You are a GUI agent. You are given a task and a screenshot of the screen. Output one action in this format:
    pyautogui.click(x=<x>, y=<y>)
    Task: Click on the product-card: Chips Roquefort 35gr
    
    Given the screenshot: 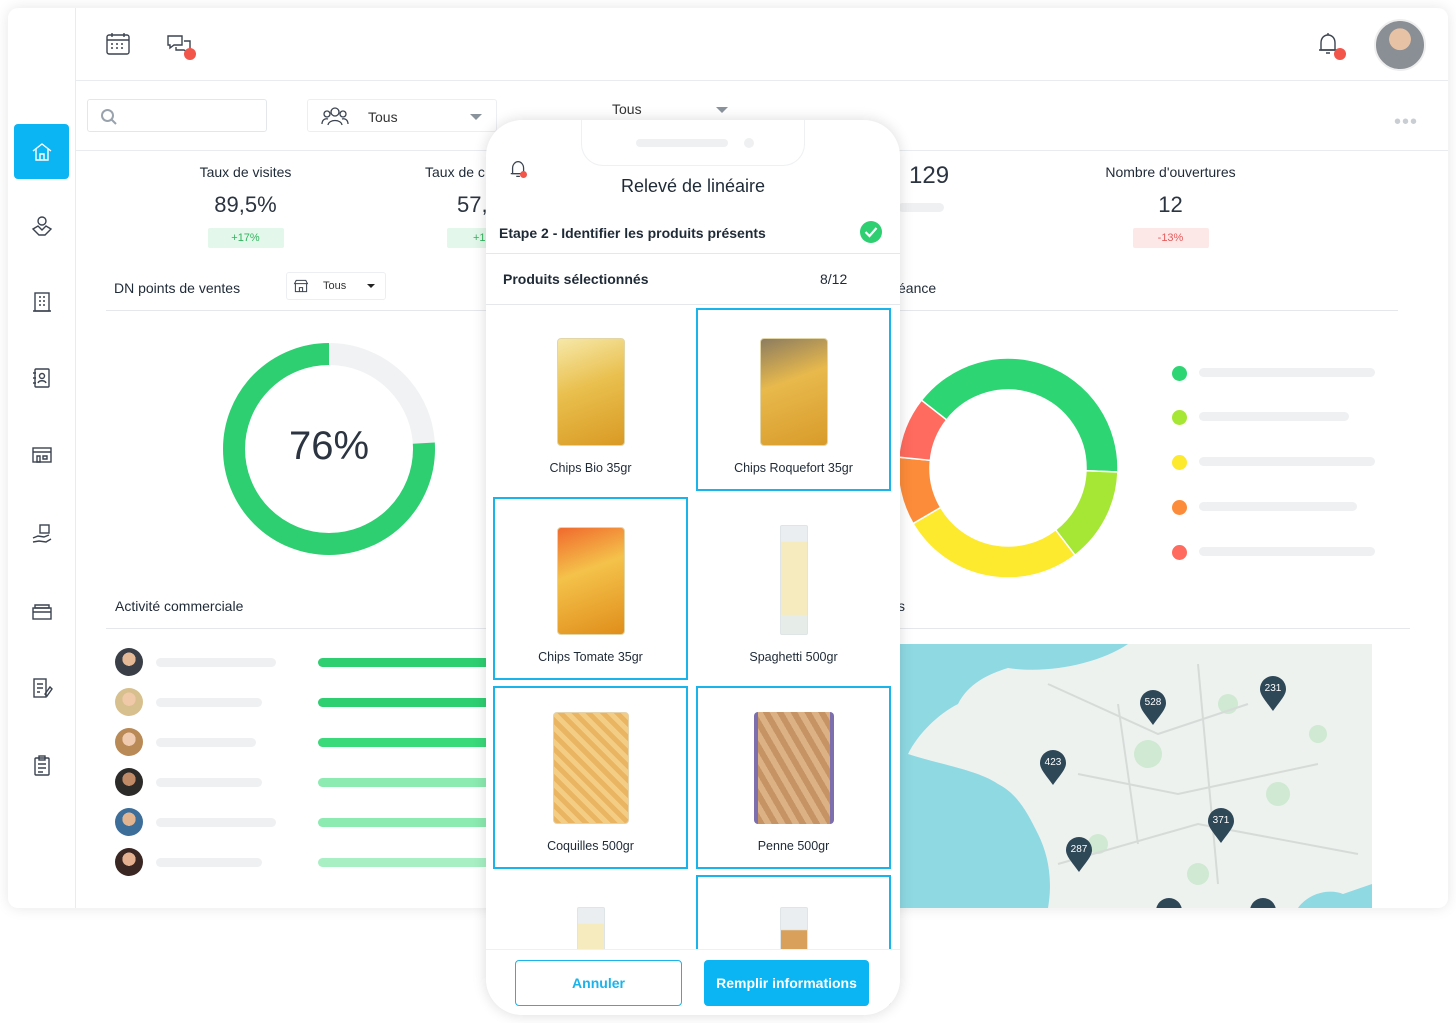 What is the action you would take?
    pyautogui.click(x=793, y=399)
    